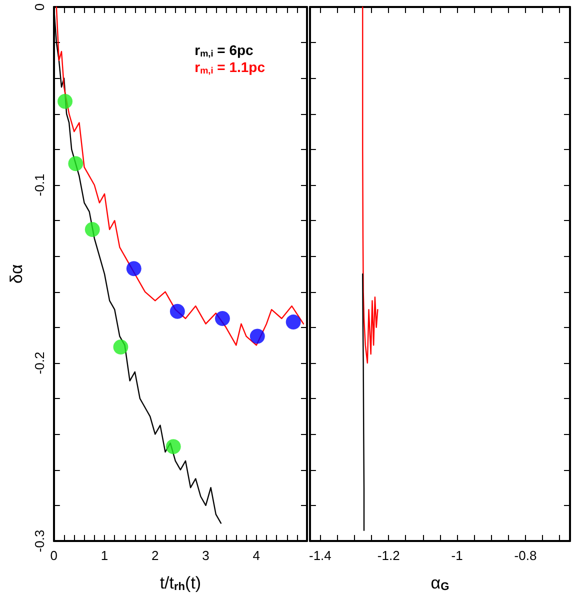 This screenshot has width=574, height=601. I want to click on x-tick-label: 2, so click(155, 555).